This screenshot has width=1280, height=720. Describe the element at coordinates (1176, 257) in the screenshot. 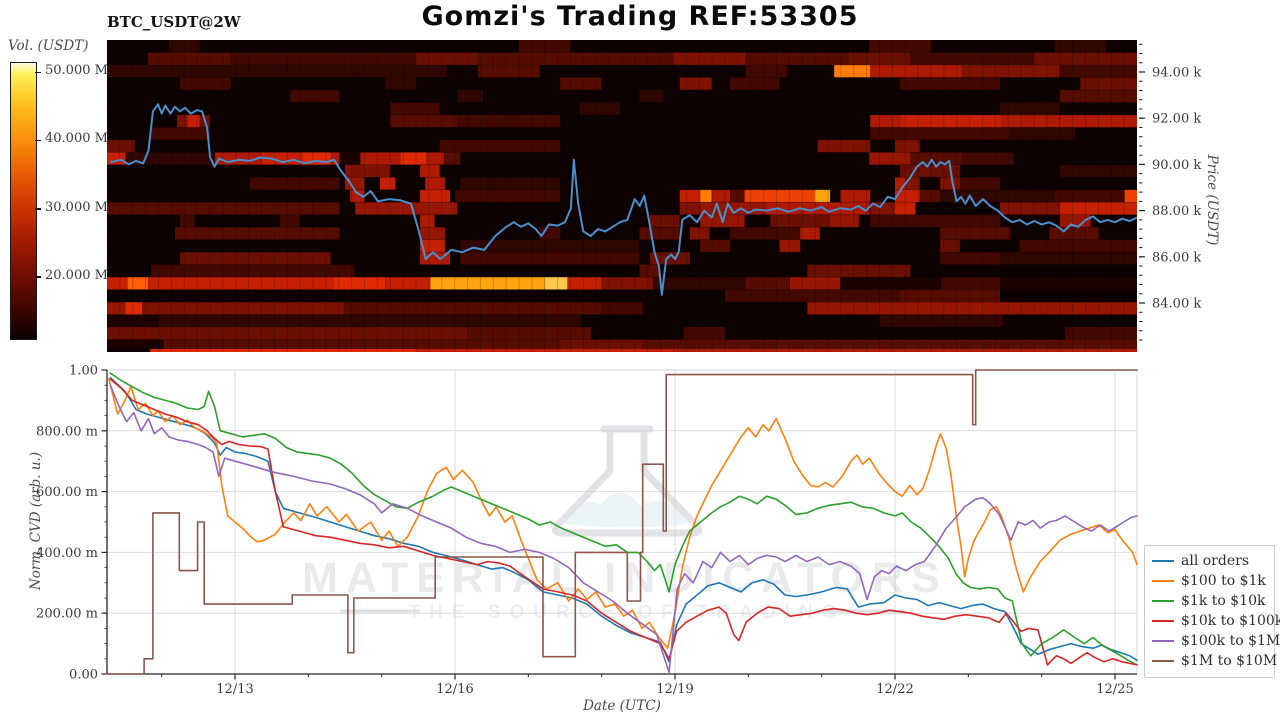

I see `price-tick-label: 86.00 k` at that location.